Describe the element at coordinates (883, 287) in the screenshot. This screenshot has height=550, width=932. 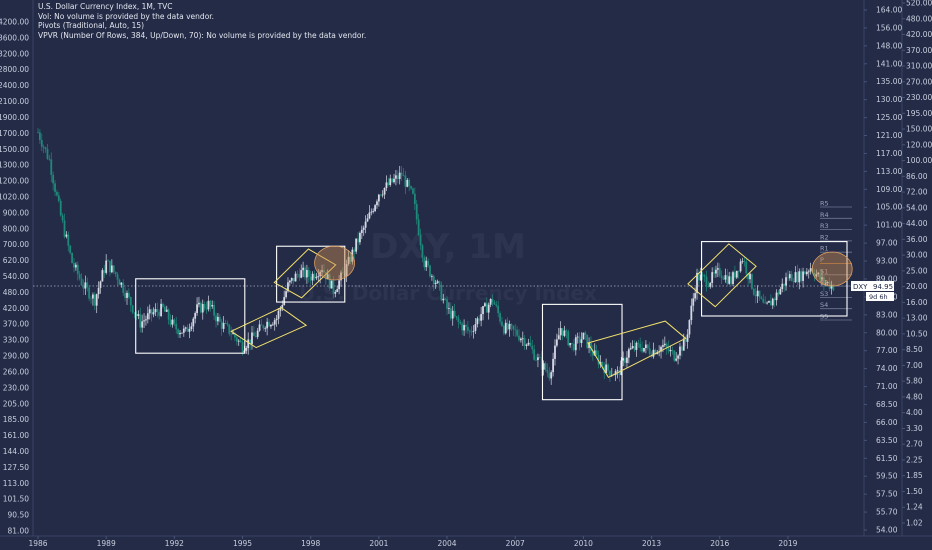
I see `last-price-value: 94.95` at that location.